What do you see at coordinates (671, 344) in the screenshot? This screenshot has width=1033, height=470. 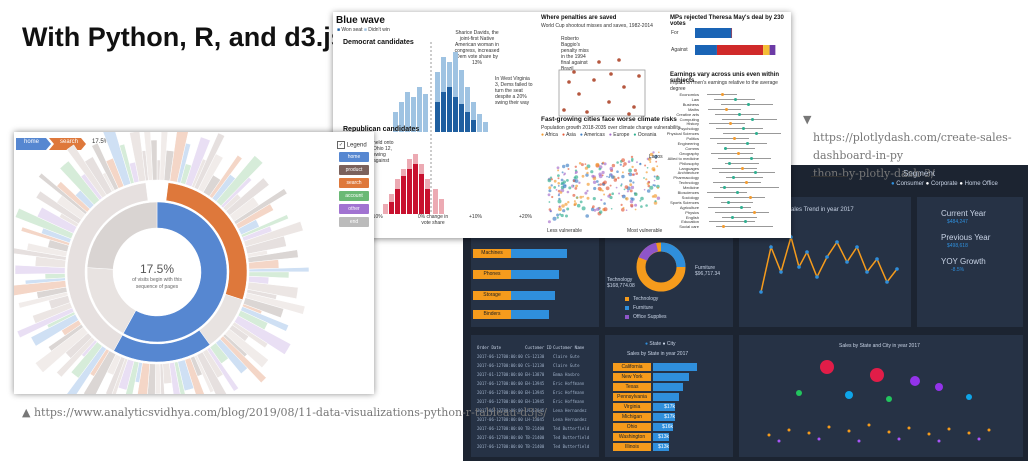 I see `city-option: City` at bounding box center [671, 344].